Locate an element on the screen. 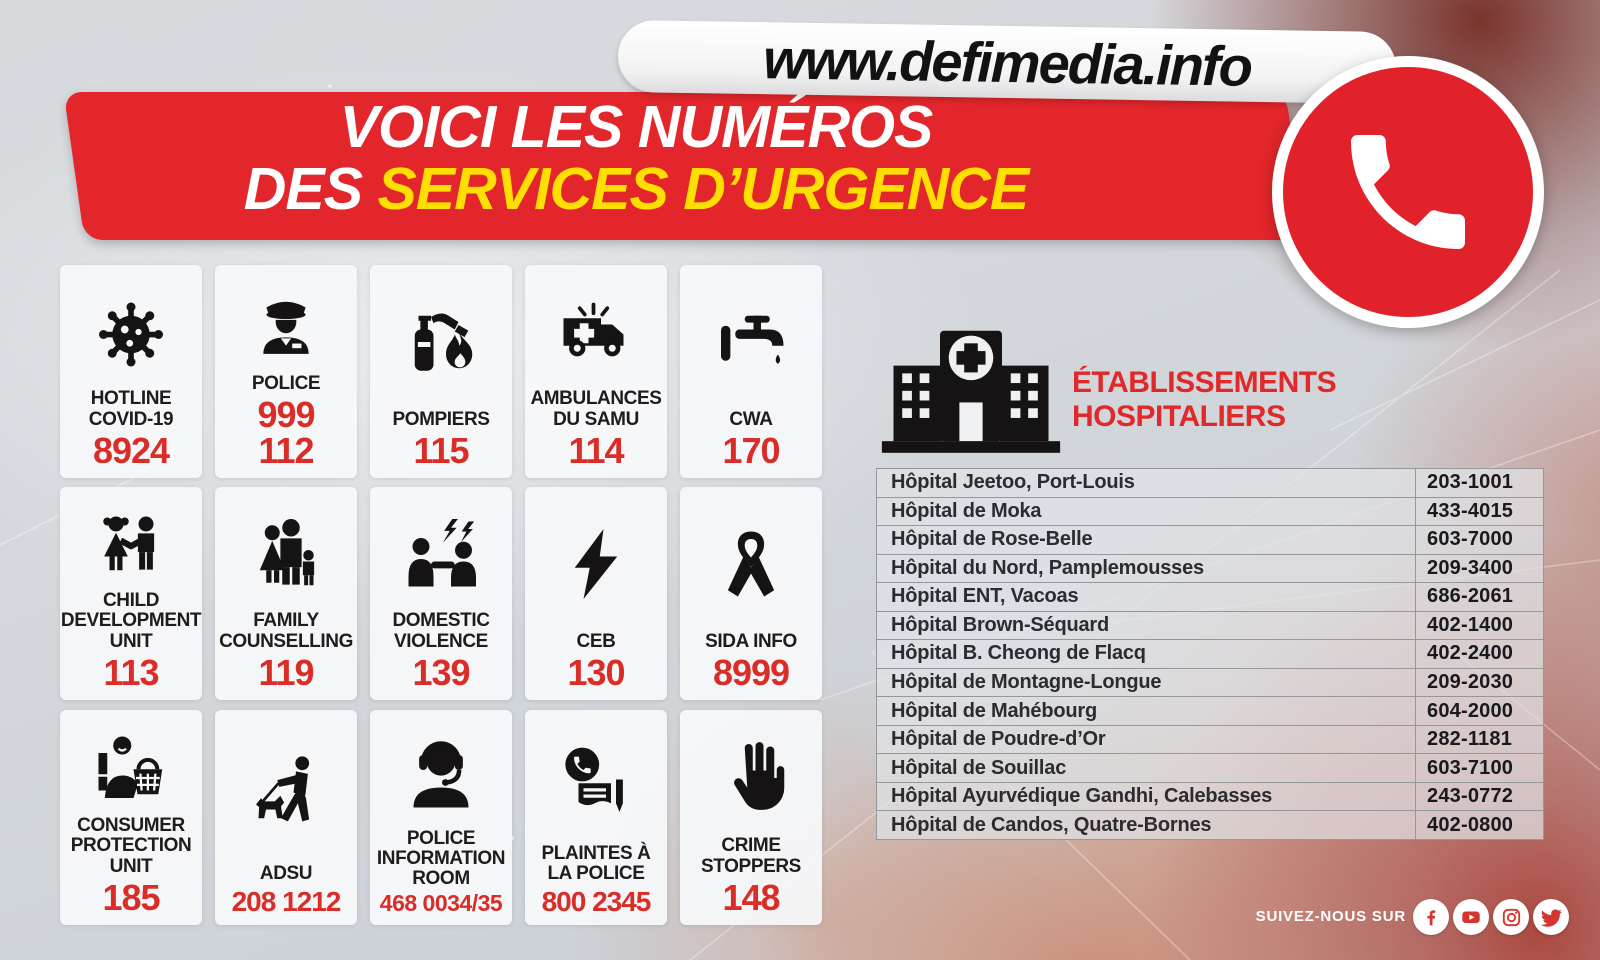  police-officer-icon is located at coordinates (286, 327).